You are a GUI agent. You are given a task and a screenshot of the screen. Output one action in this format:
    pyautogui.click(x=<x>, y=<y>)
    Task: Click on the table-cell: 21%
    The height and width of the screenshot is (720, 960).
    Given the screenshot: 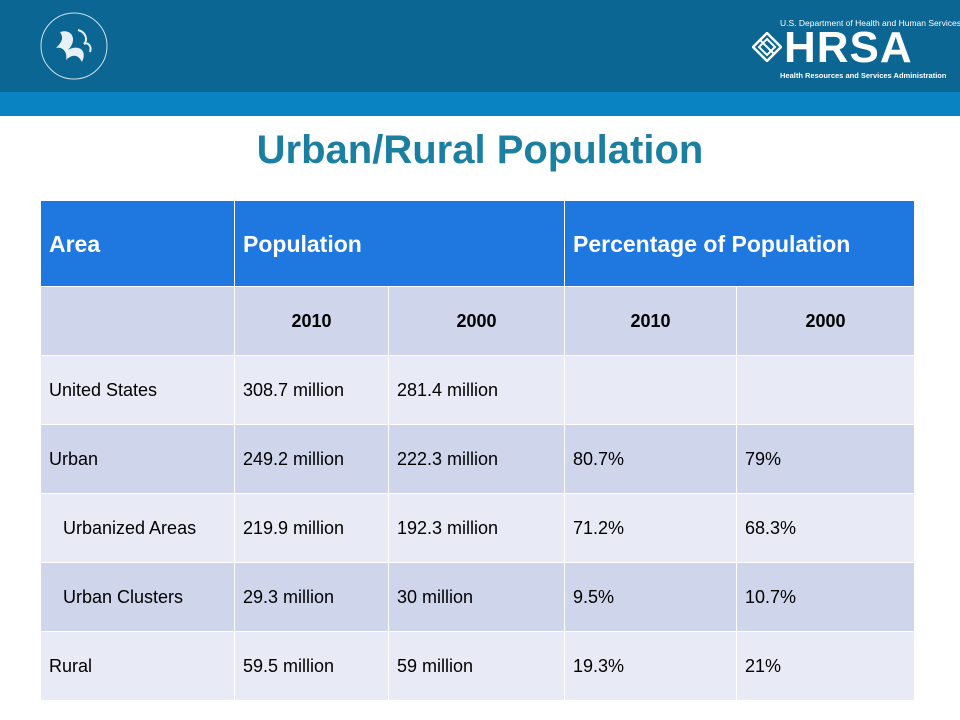 What is the action you would take?
    pyautogui.click(x=826, y=666)
    